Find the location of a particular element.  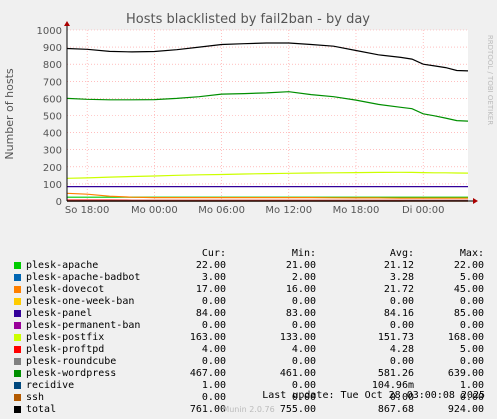

legend-min: 83.00 is located at coordinates (300, 313).